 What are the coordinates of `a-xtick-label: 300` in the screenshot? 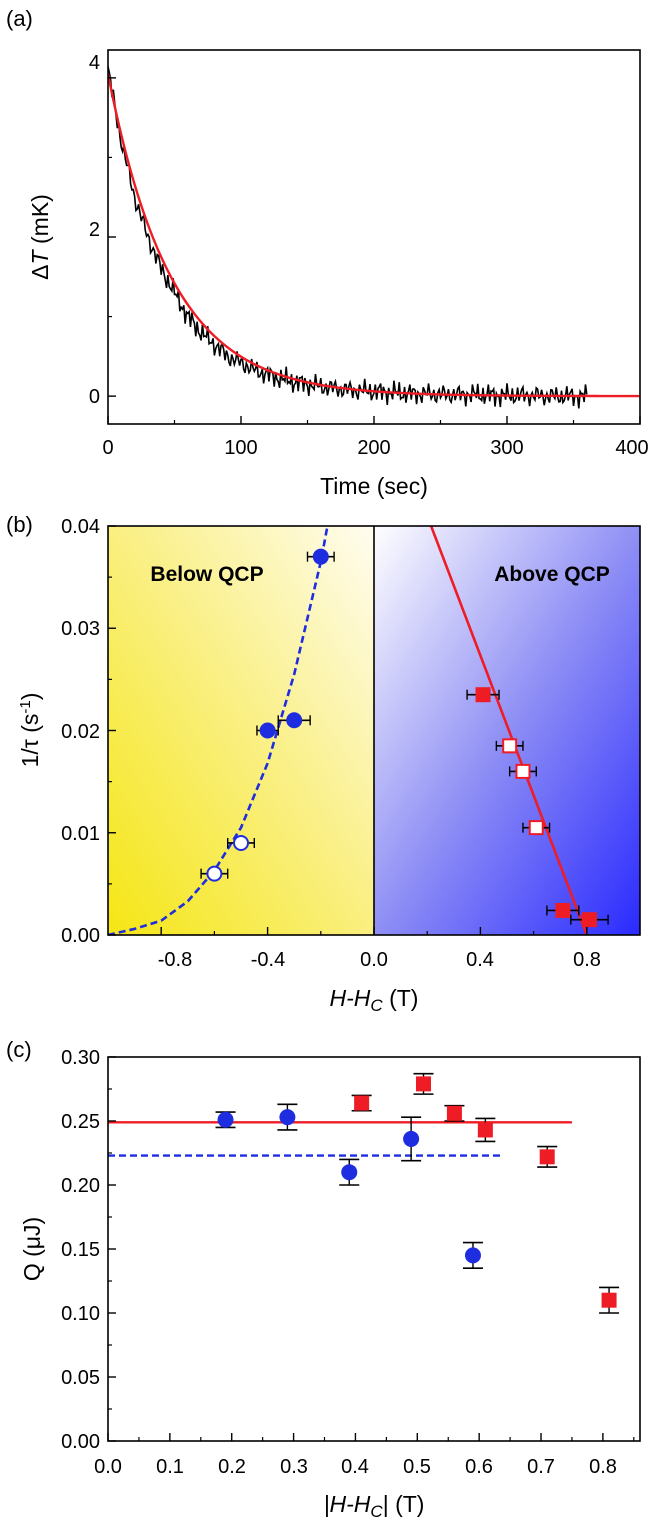 It's located at (506, 448).